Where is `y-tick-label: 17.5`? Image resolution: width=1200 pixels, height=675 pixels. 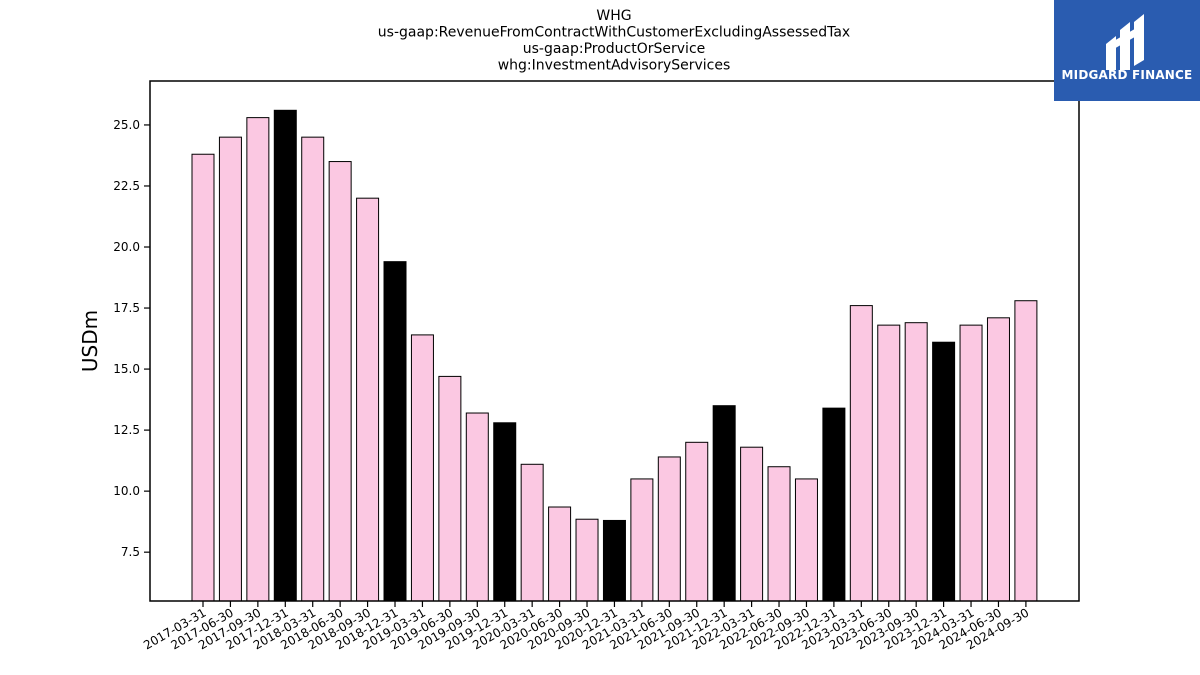 y-tick-label: 17.5 is located at coordinates (126, 308).